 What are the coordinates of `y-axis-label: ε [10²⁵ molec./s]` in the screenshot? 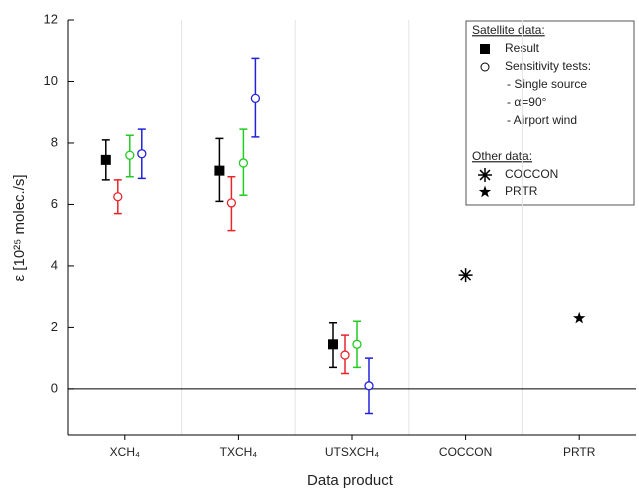 It's located at (19, 227).